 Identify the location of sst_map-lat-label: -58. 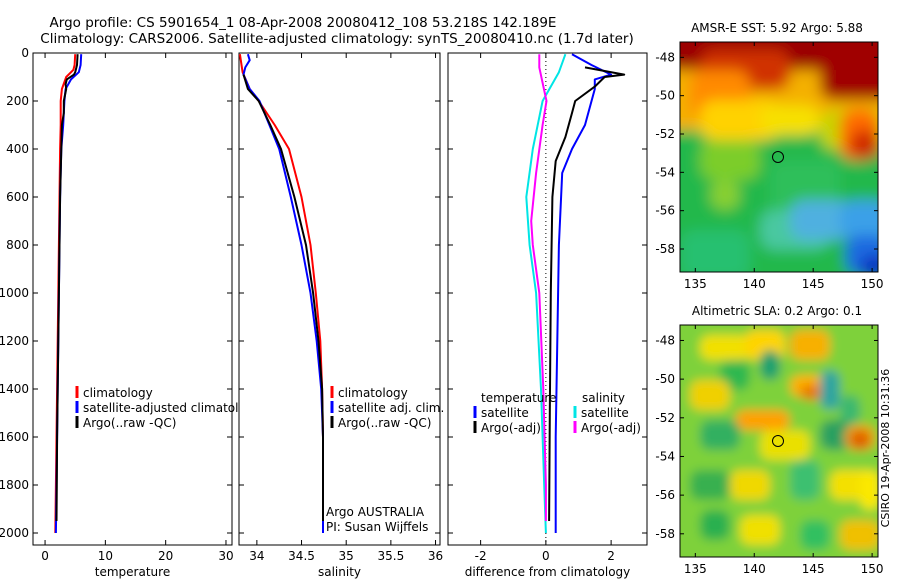
(665, 249).